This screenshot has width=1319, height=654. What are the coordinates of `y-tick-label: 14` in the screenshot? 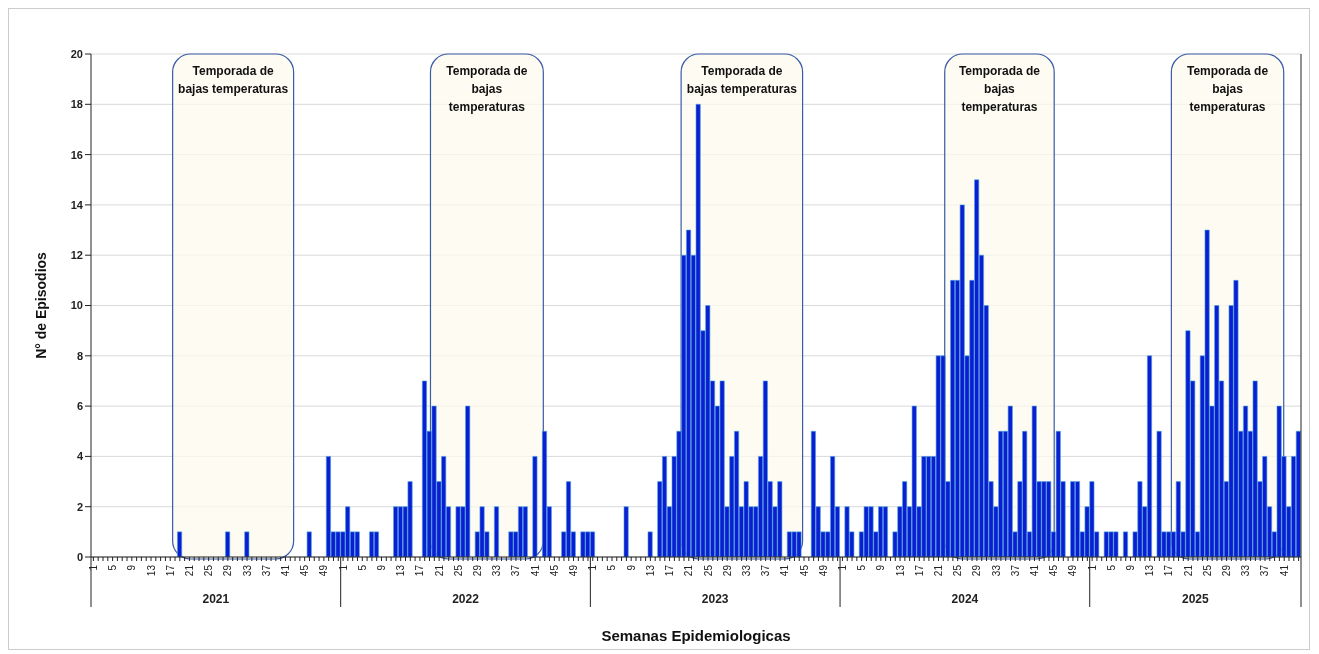 It's located at (77, 204).